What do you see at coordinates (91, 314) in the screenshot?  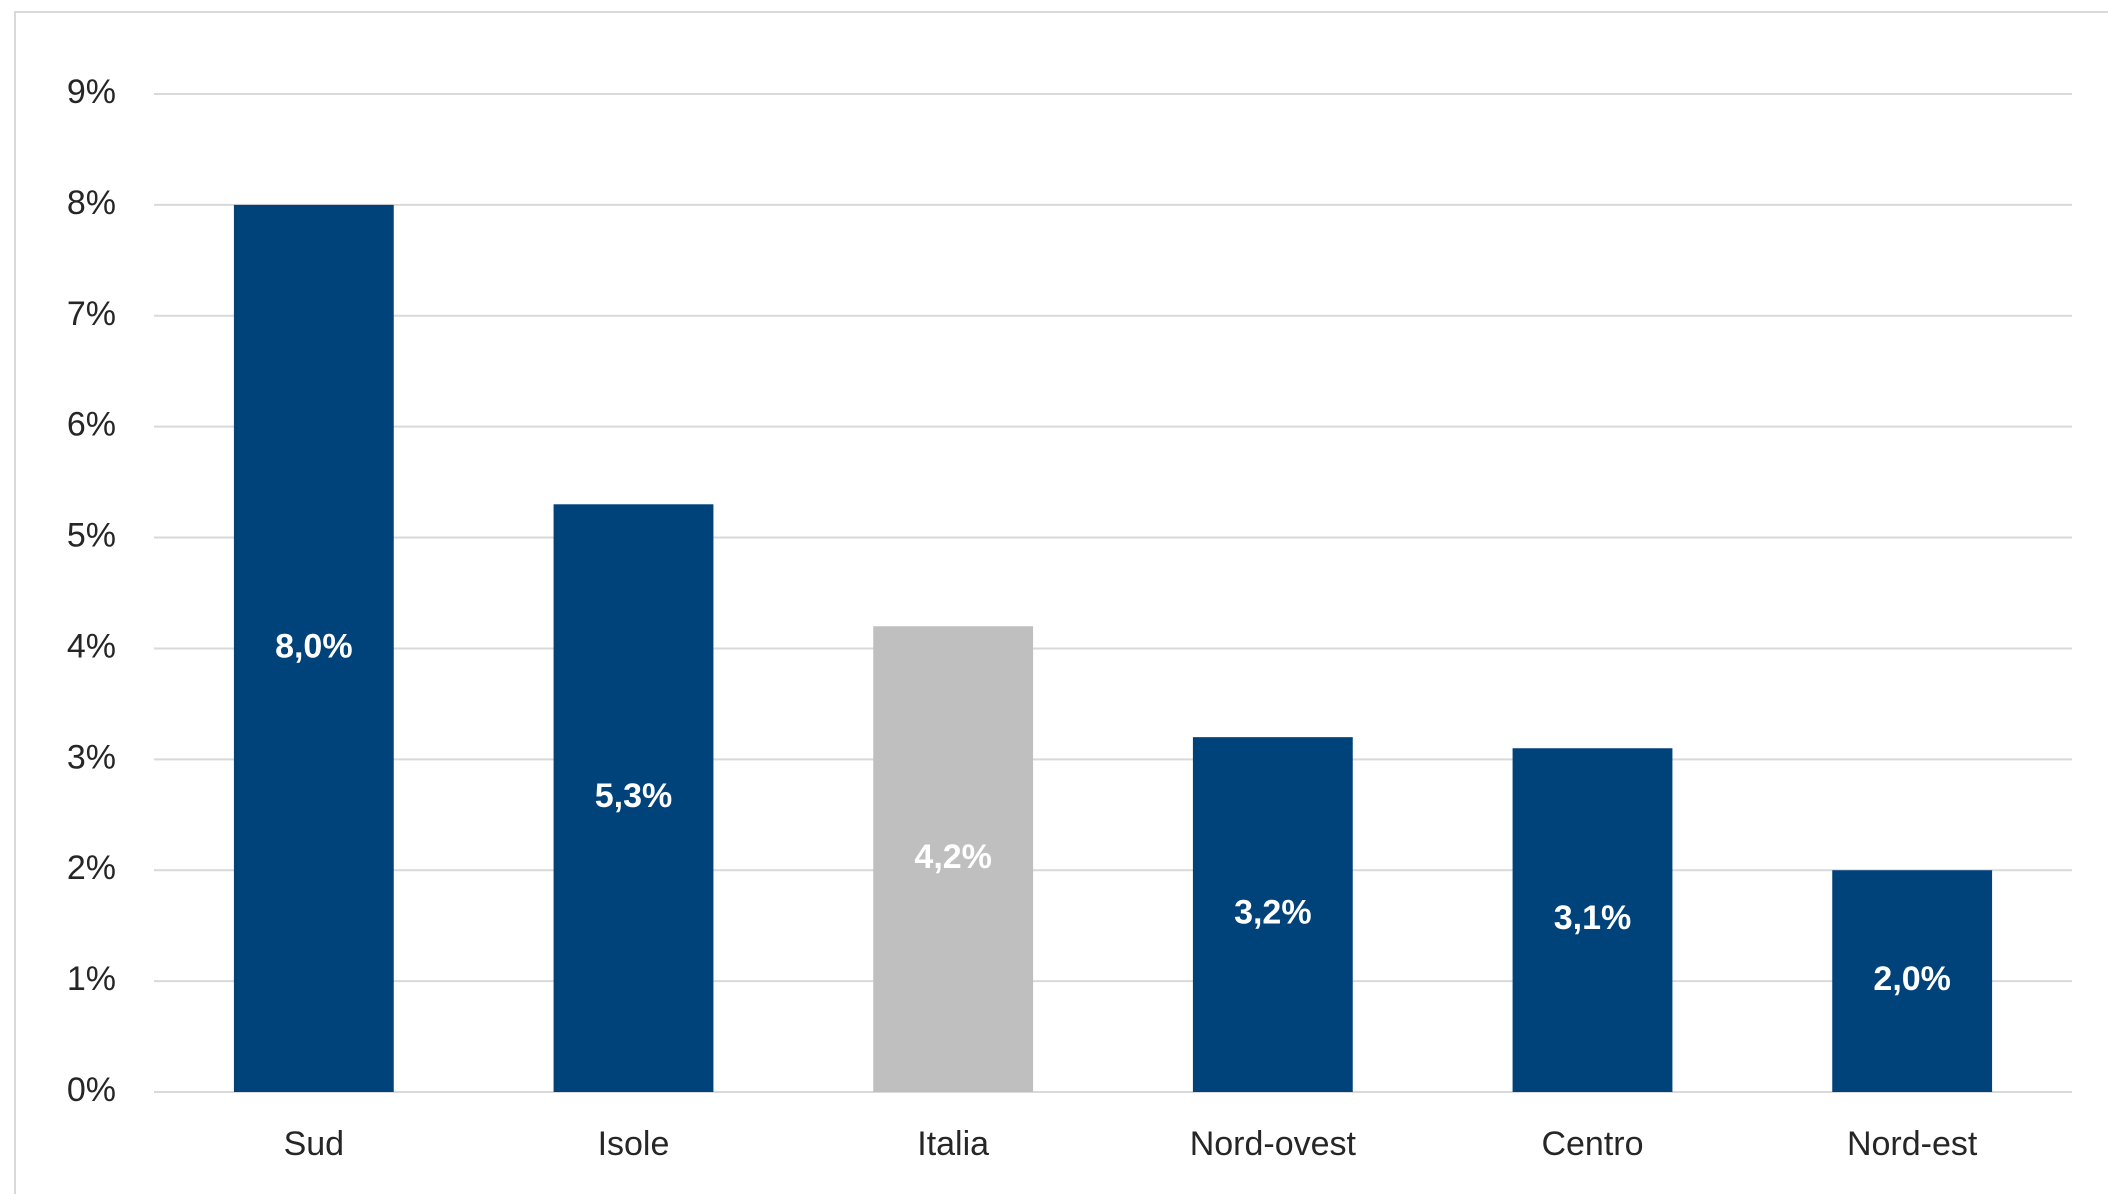 I see `y-tick-label: 7%` at bounding box center [91, 314].